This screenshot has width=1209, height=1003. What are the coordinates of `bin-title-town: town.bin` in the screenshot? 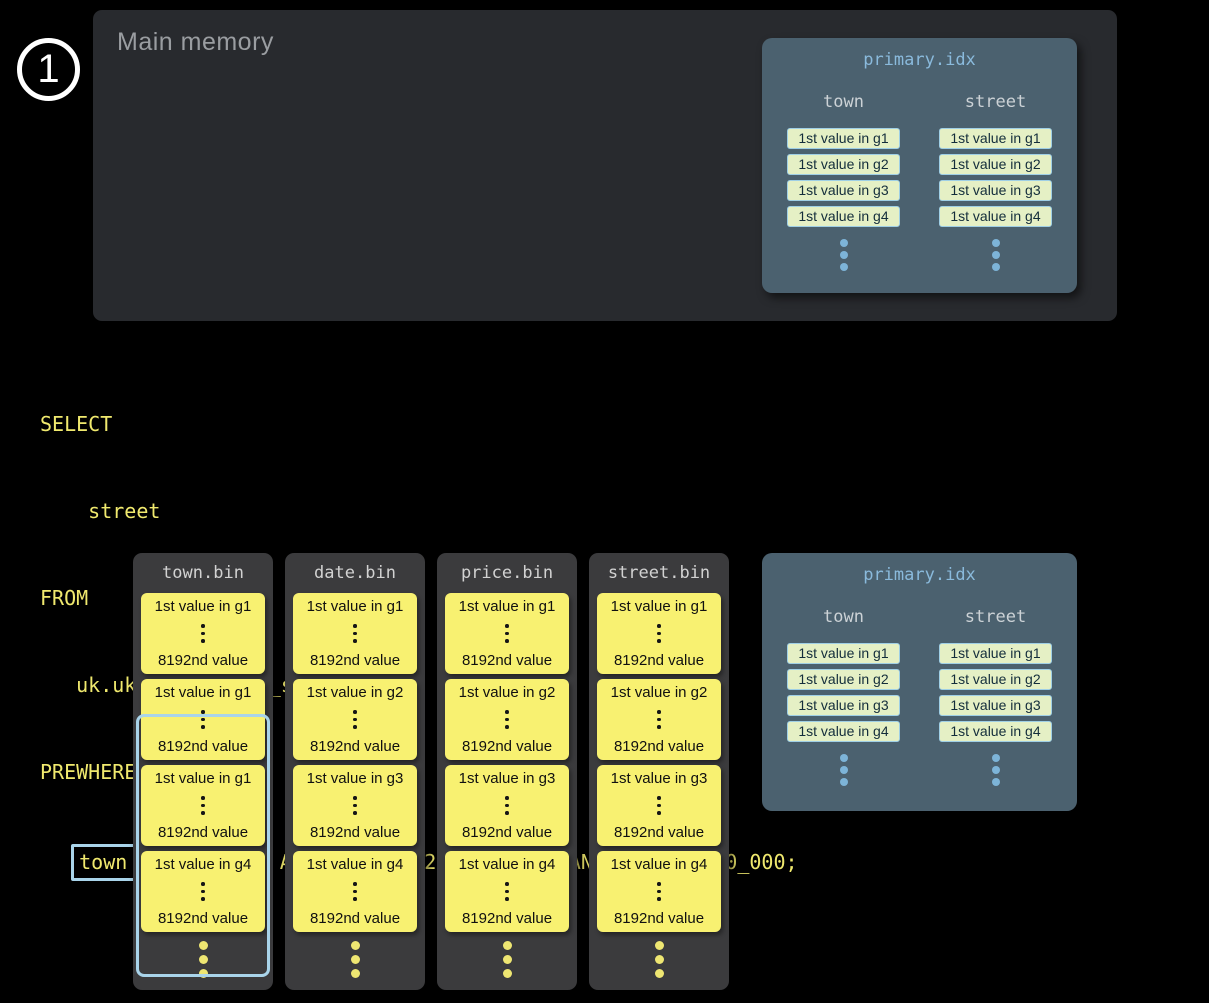 It's located at (203, 573).